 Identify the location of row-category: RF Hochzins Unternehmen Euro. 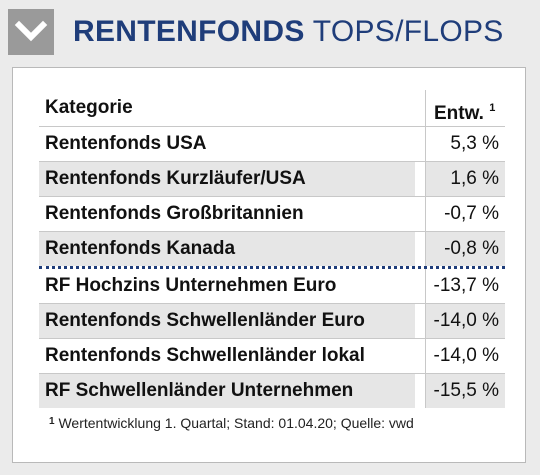
(191, 285).